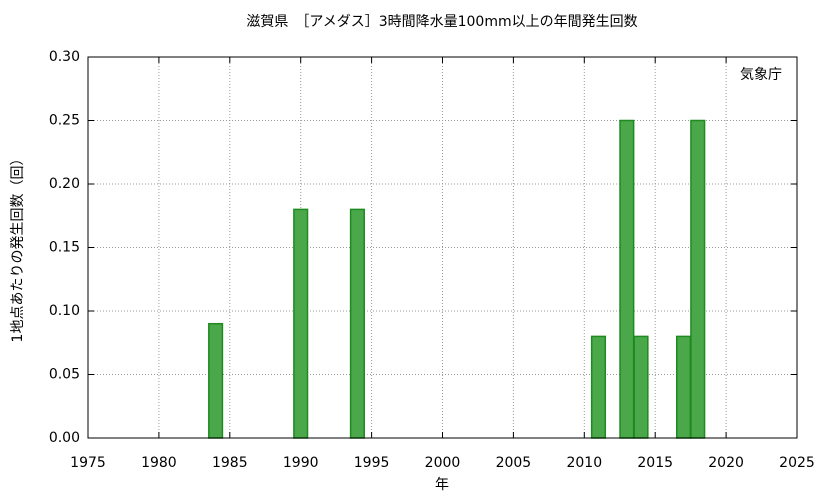 Image resolution: width=833 pixels, height=498 pixels. Describe the element at coordinates (64, 184) in the screenshot. I see `y-tick-label: 0.20` at that location.